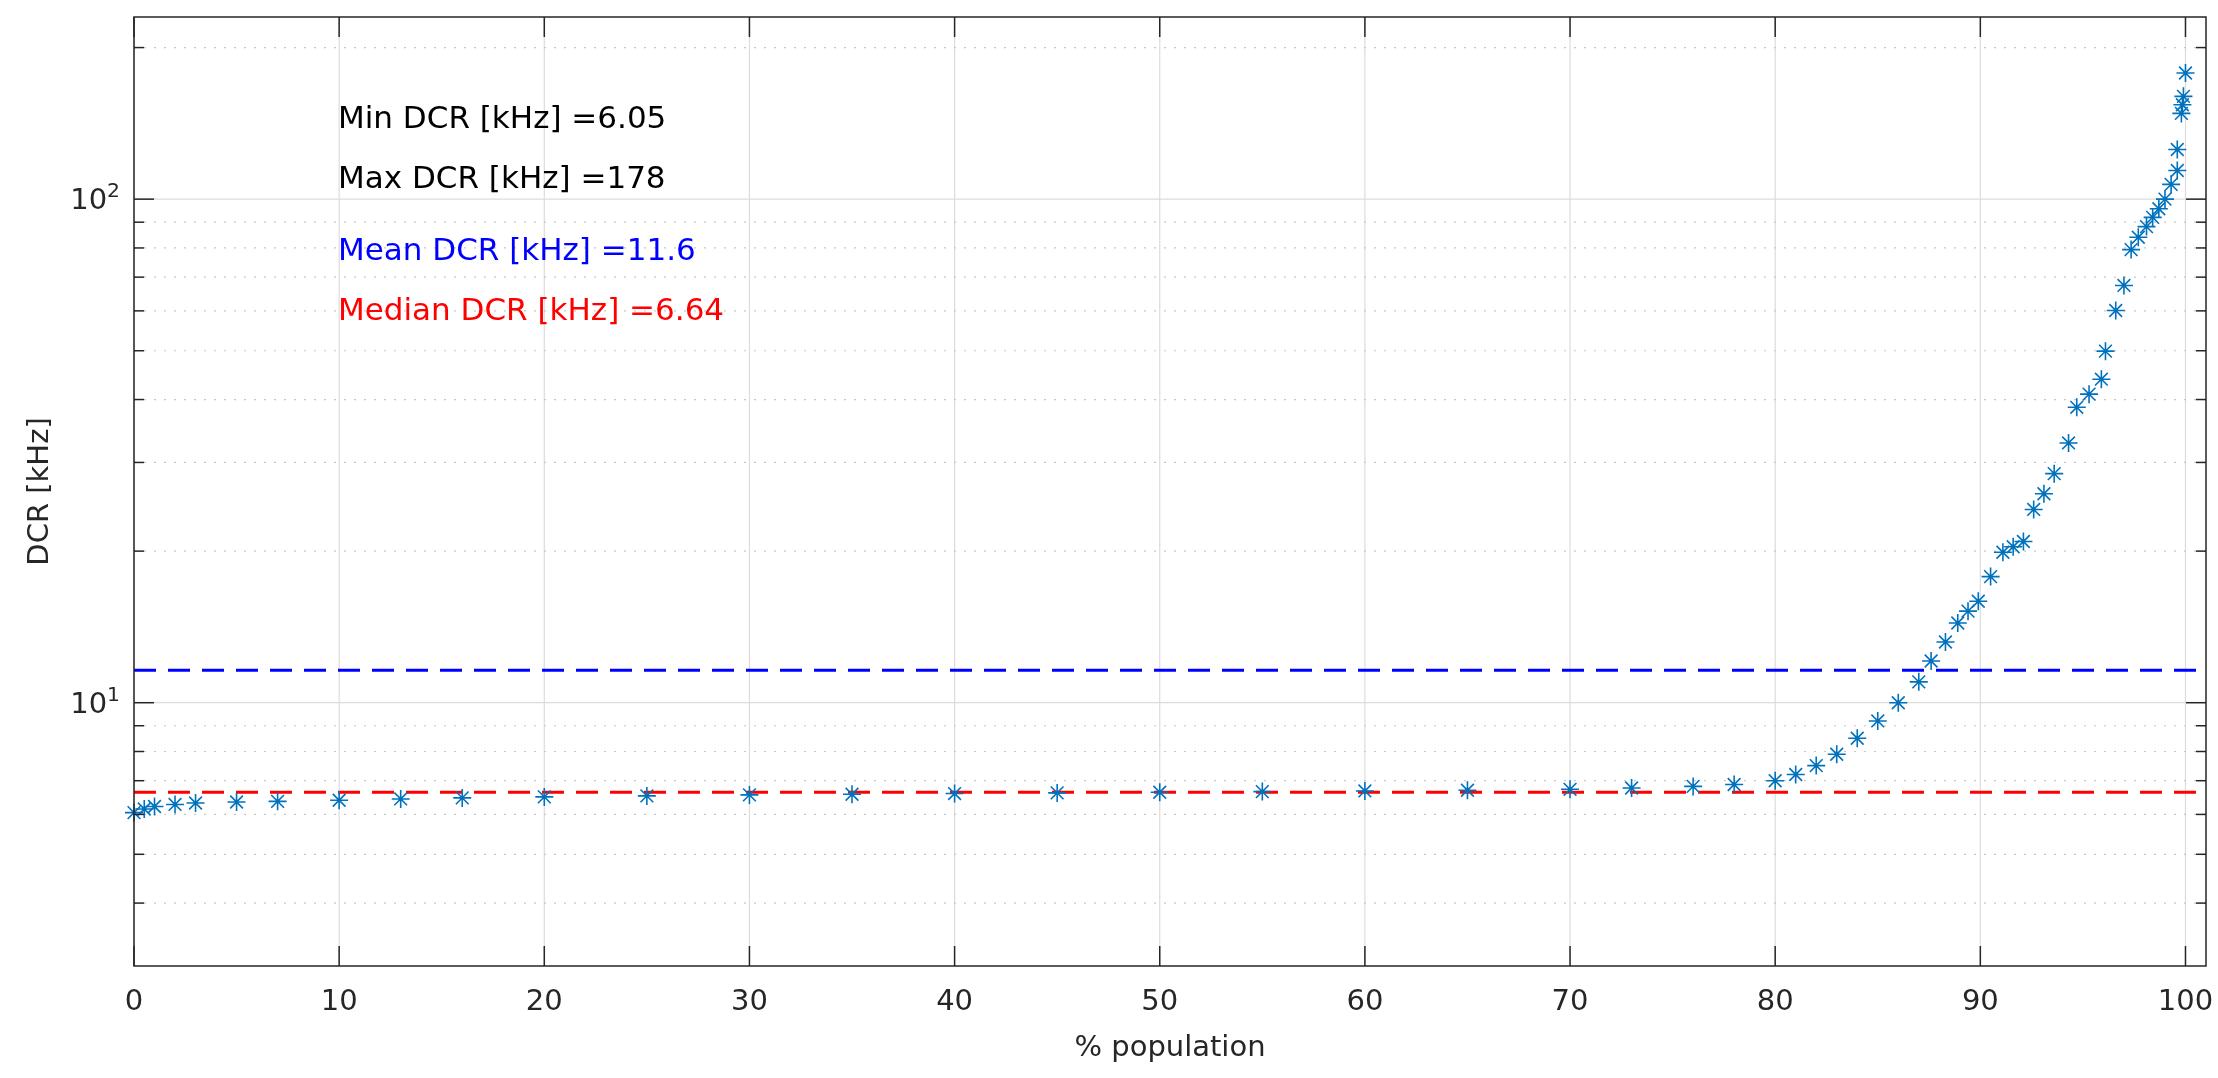  Describe the element at coordinates (502, 117) in the screenshot. I see `annotation: Min DCR [kHz] =6.05` at that location.